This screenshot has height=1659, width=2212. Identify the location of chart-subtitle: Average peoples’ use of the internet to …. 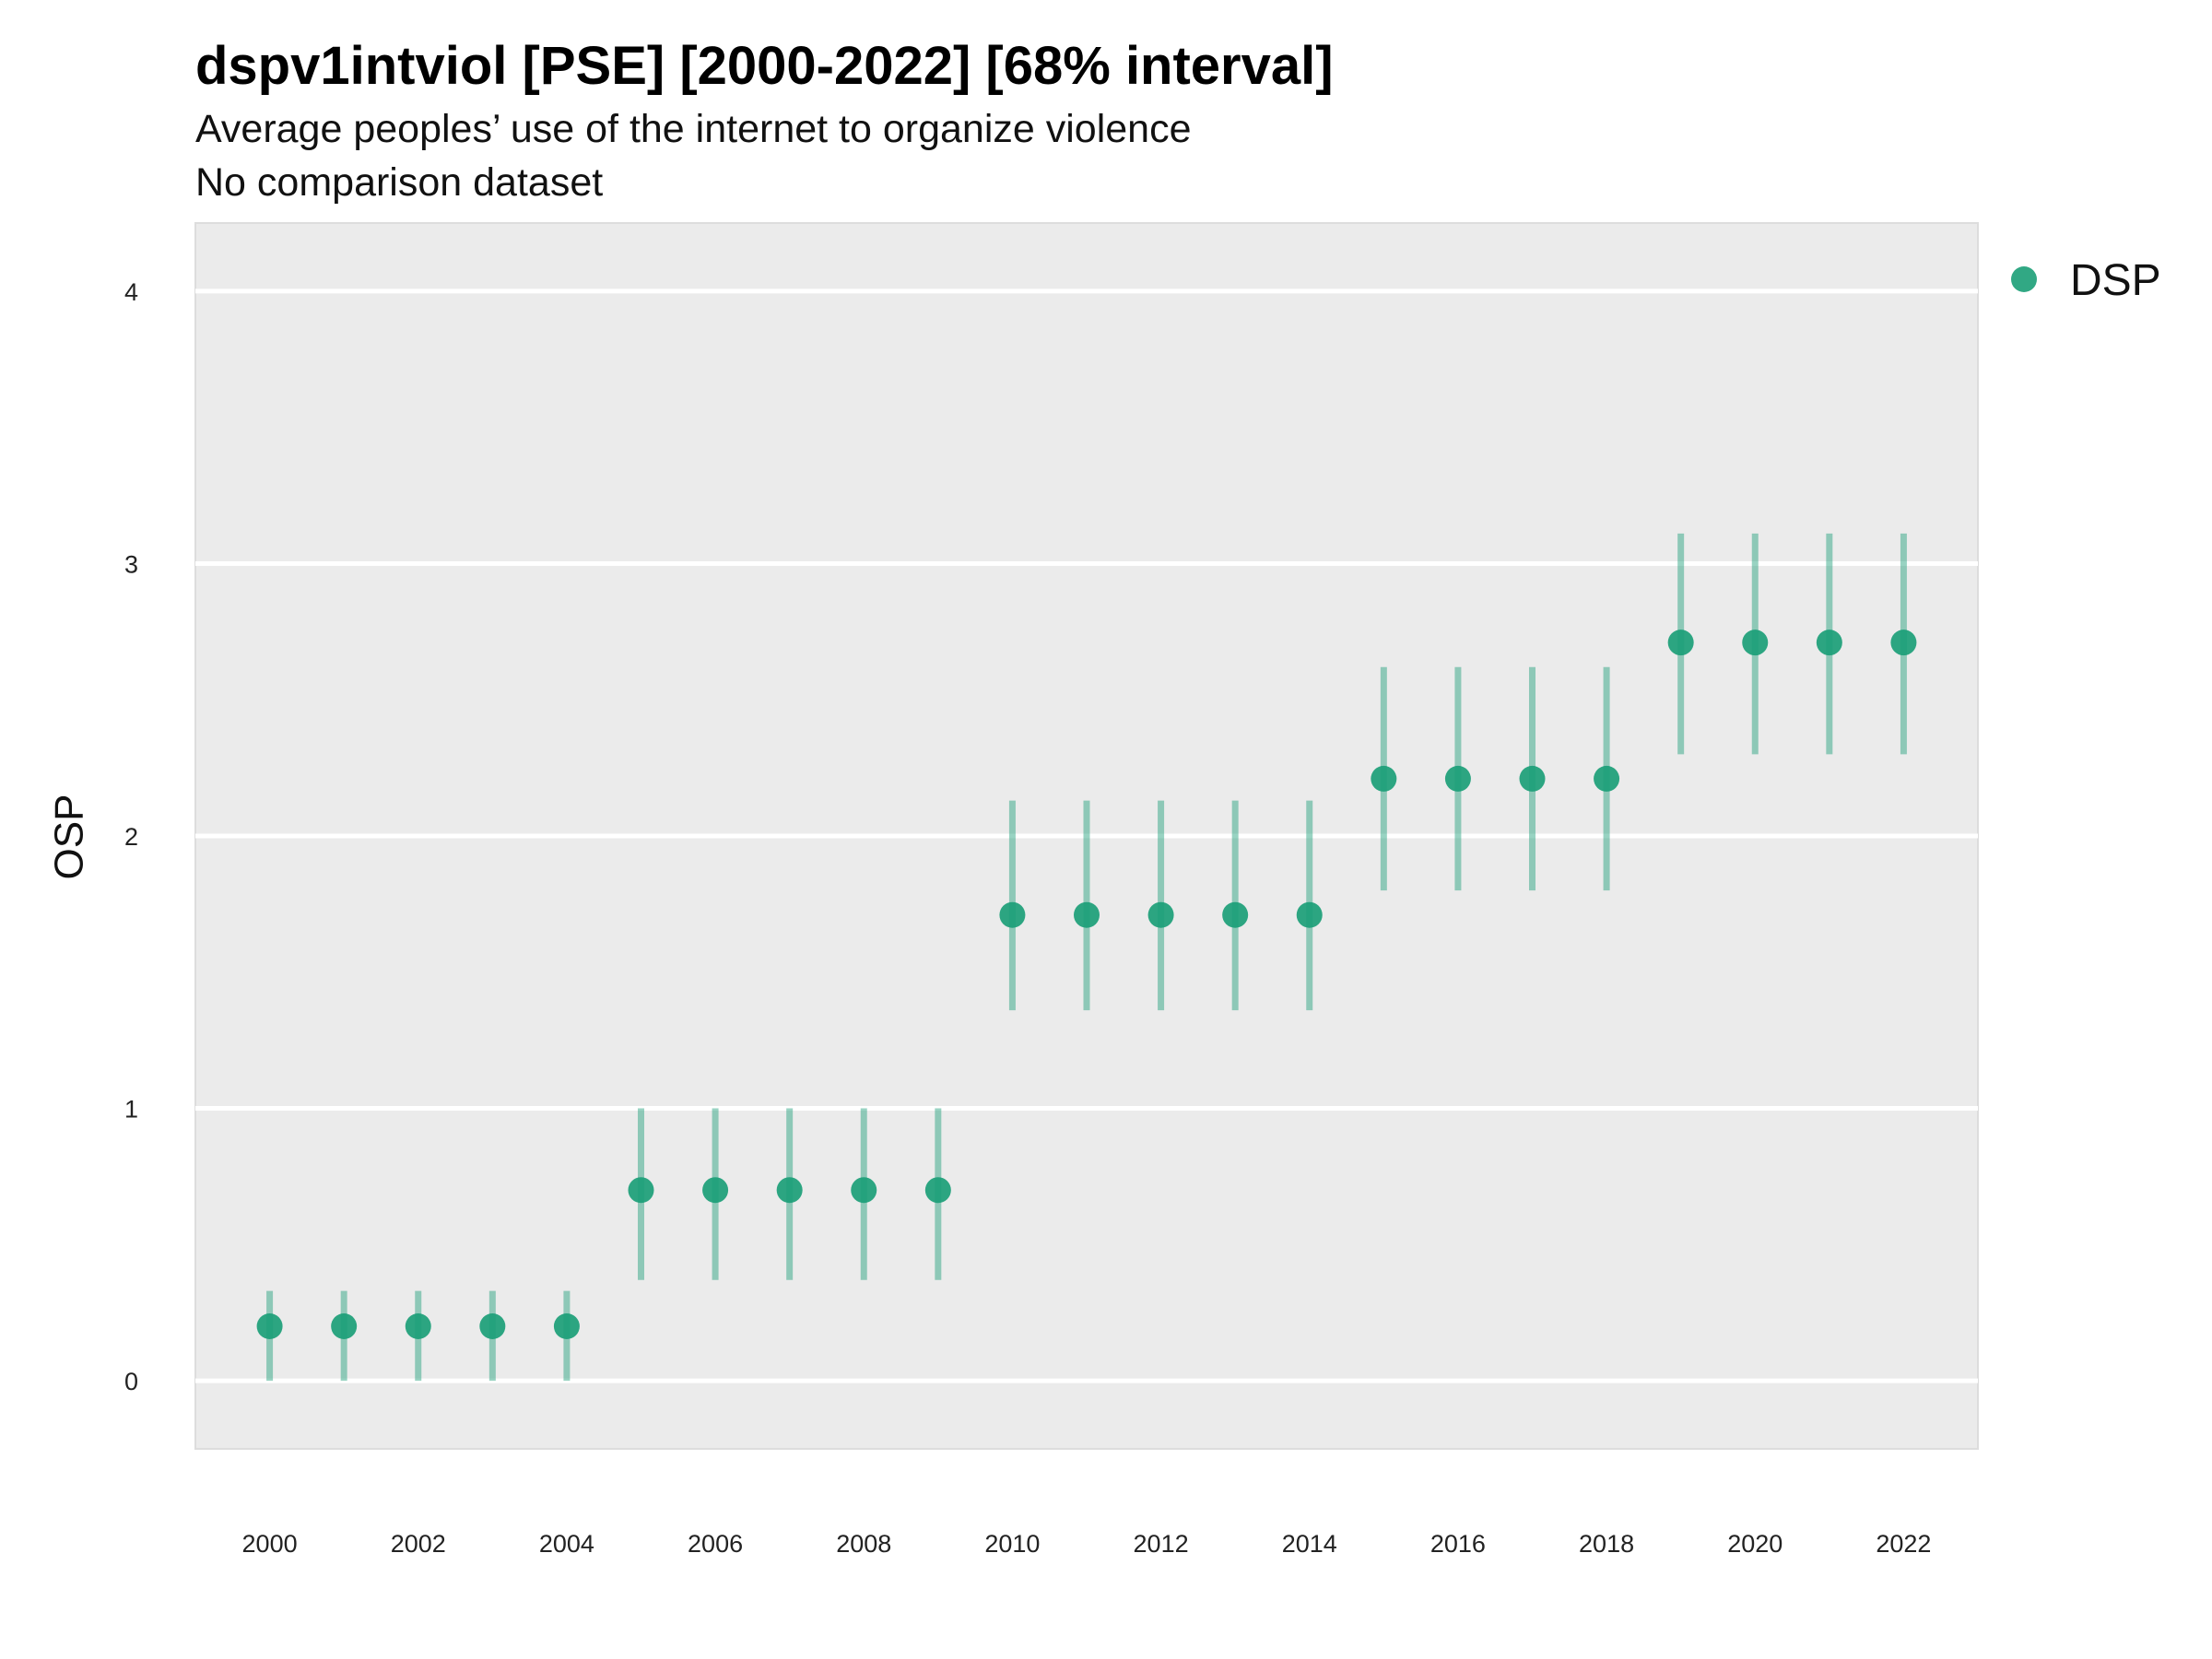
(693, 129).